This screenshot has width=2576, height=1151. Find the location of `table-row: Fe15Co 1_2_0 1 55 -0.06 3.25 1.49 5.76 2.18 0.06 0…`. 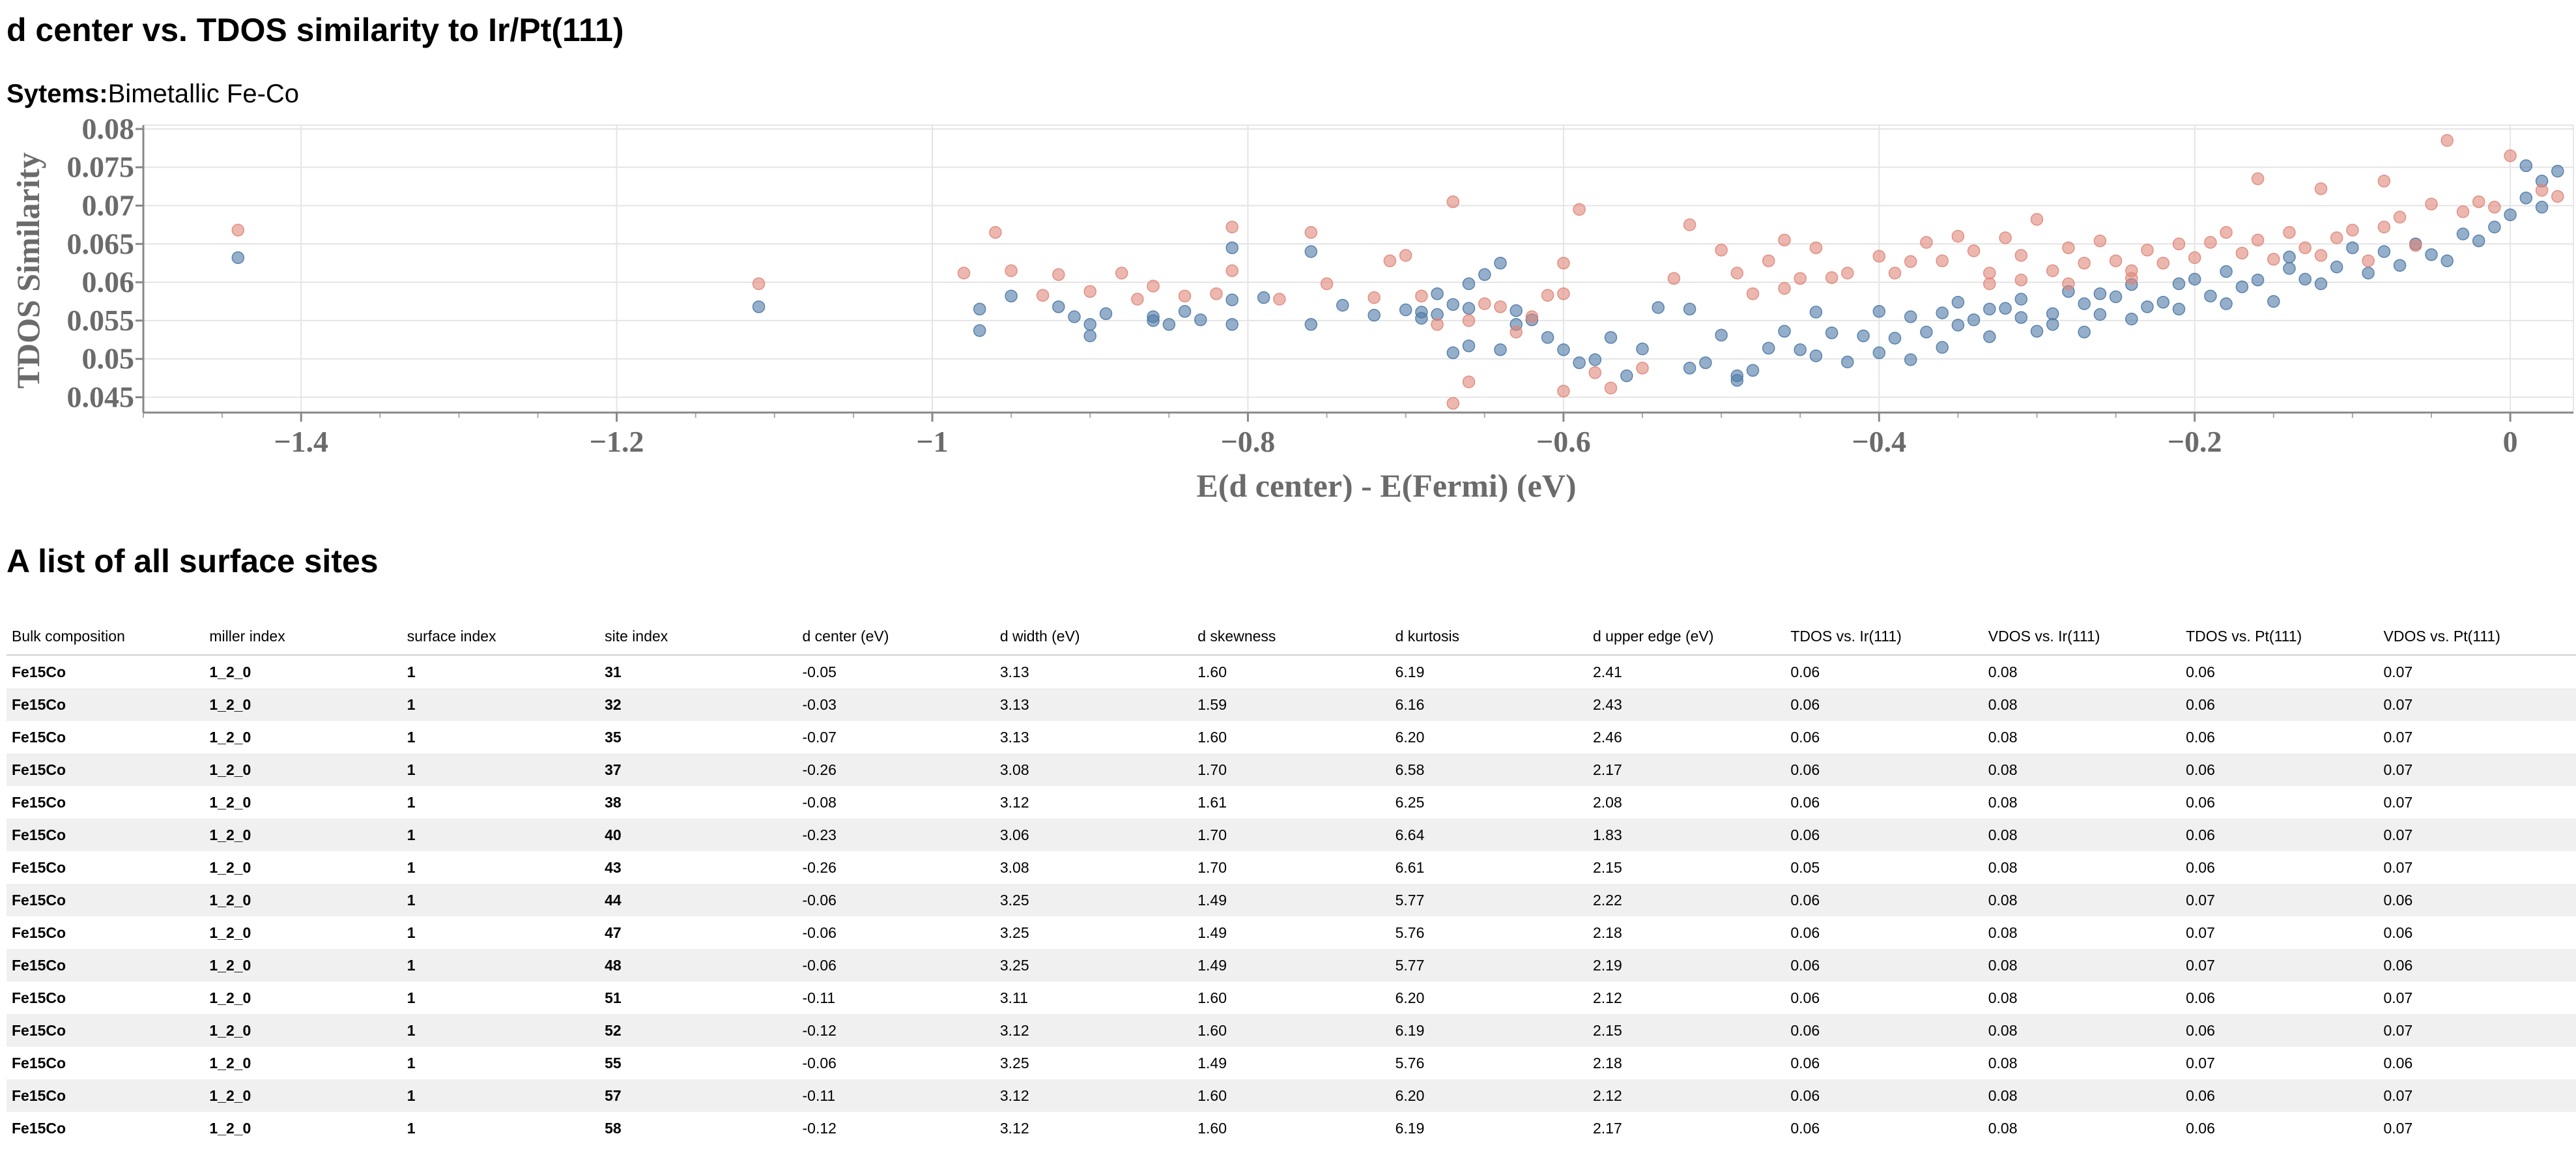

table-row: Fe15Co 1_2_0 1 55 -0.06 3.25 1.49 5.76 2.18 0.06 0… is located at coordinates (1291, 1063).